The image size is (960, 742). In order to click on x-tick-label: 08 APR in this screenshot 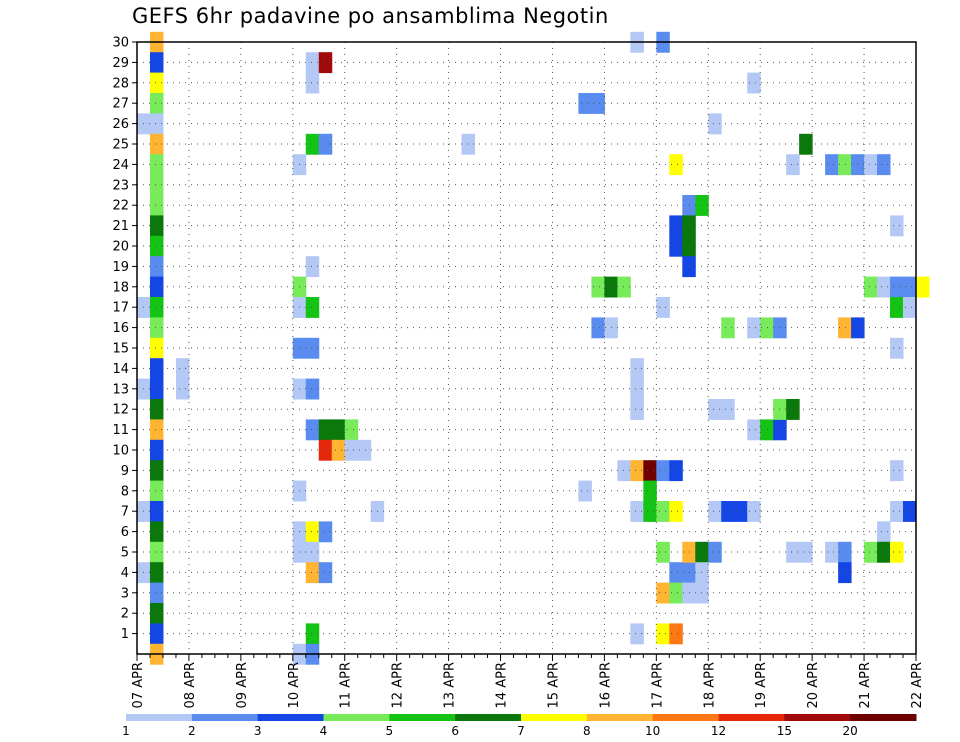, I will do `click(190, 685)`.